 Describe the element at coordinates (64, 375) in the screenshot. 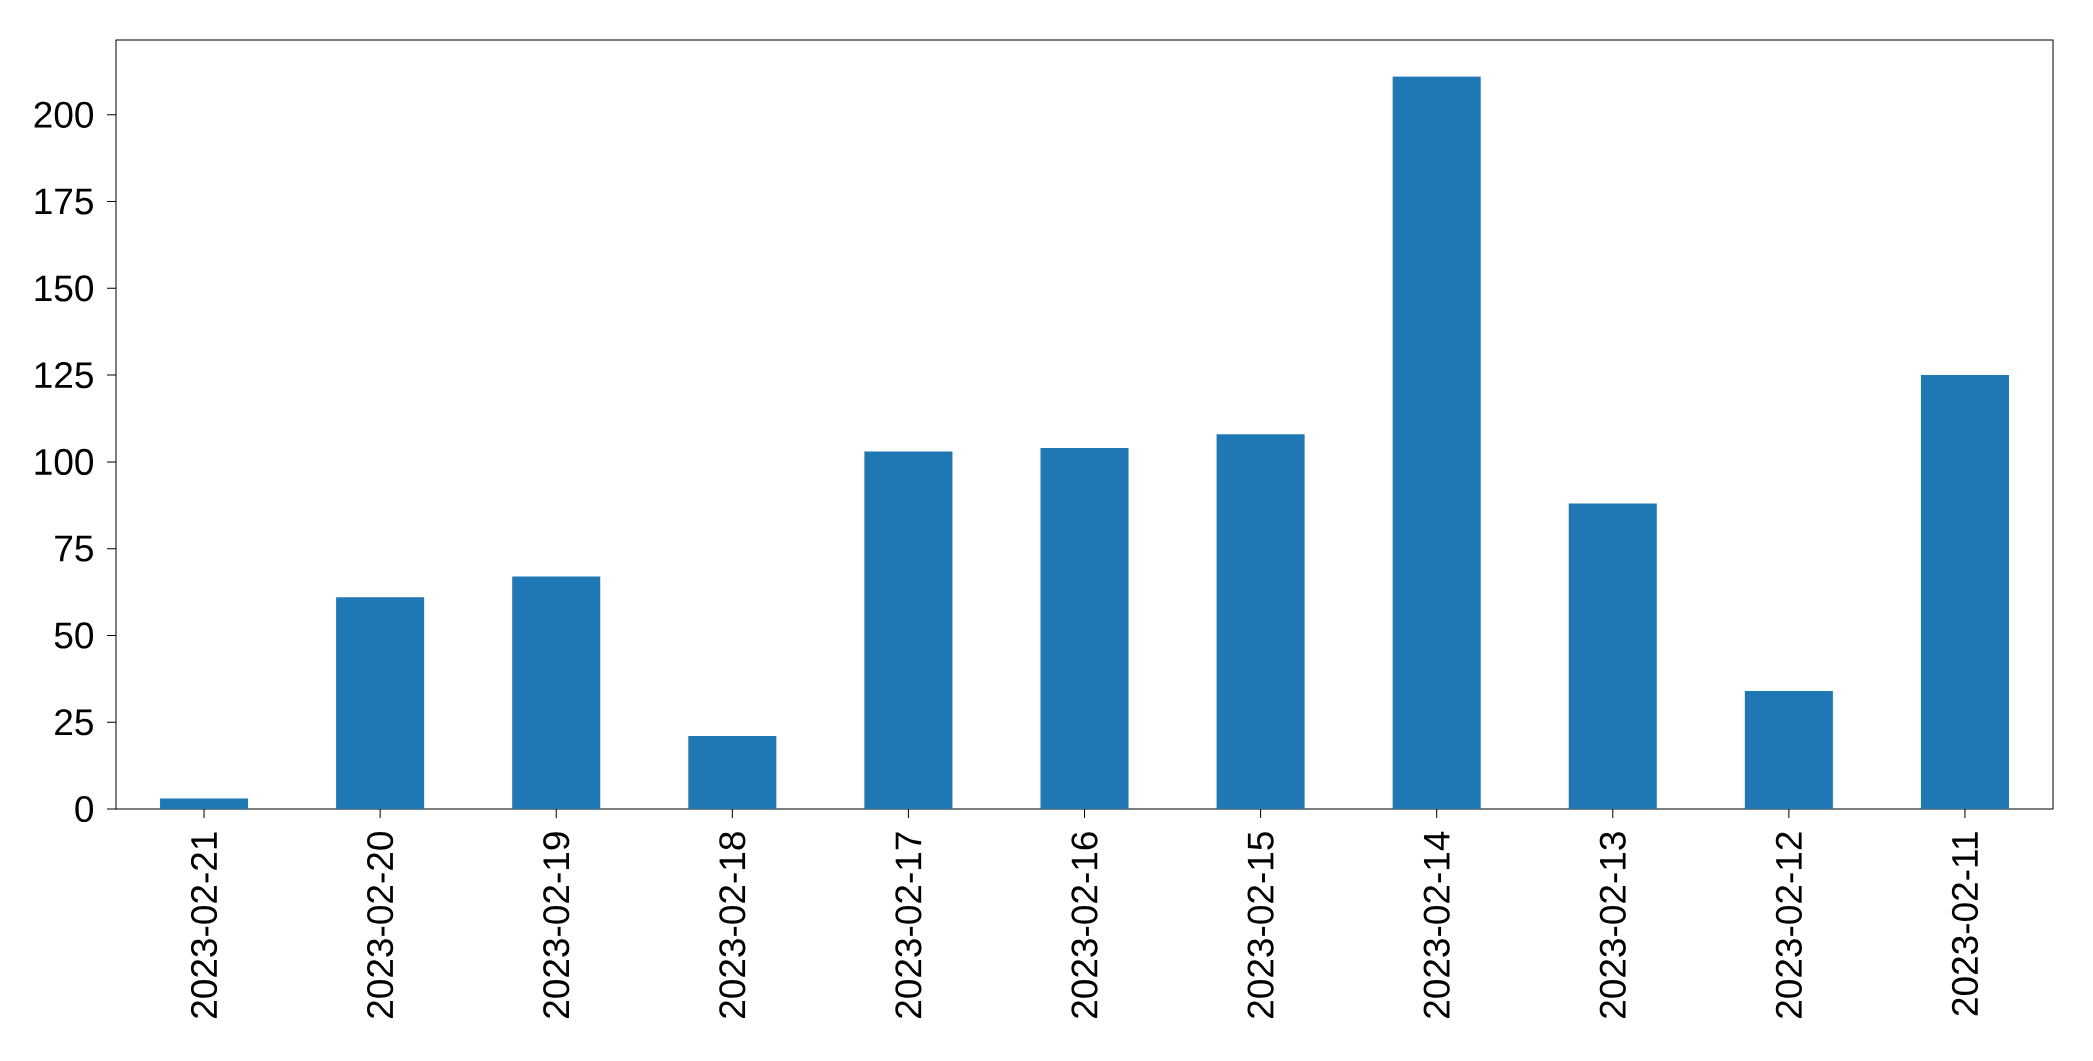

I see `y-tick-label: 125` at that location.